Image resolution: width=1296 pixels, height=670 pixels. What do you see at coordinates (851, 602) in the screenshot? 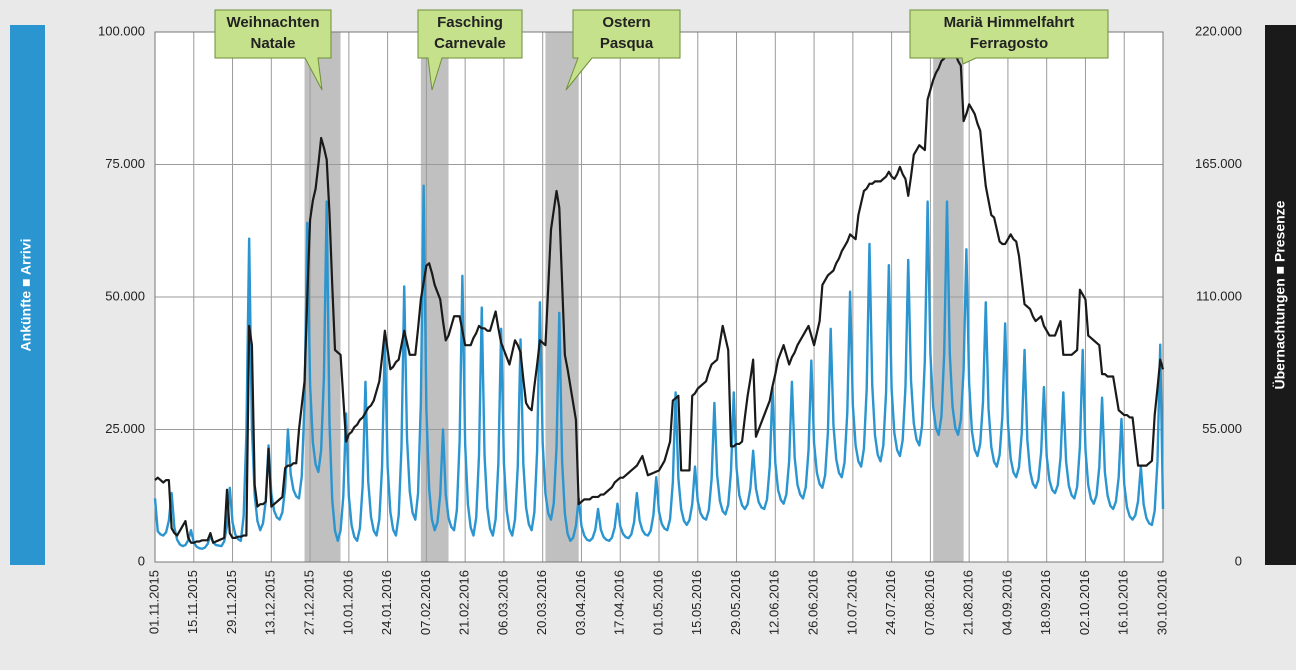
I see `x-tick-label: 10.07.2016` at bounding box center [851, 602].